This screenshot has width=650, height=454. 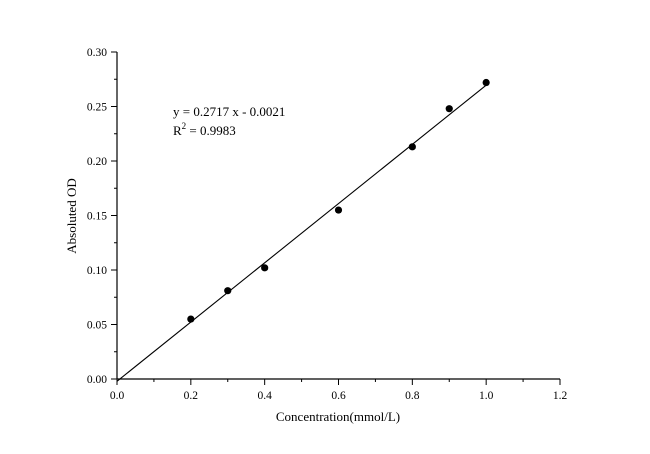 What do you see at coordinates (486, 396) in the screenshot?
I see `x-tick-label: 1.0` at bounding box center [486, 396].